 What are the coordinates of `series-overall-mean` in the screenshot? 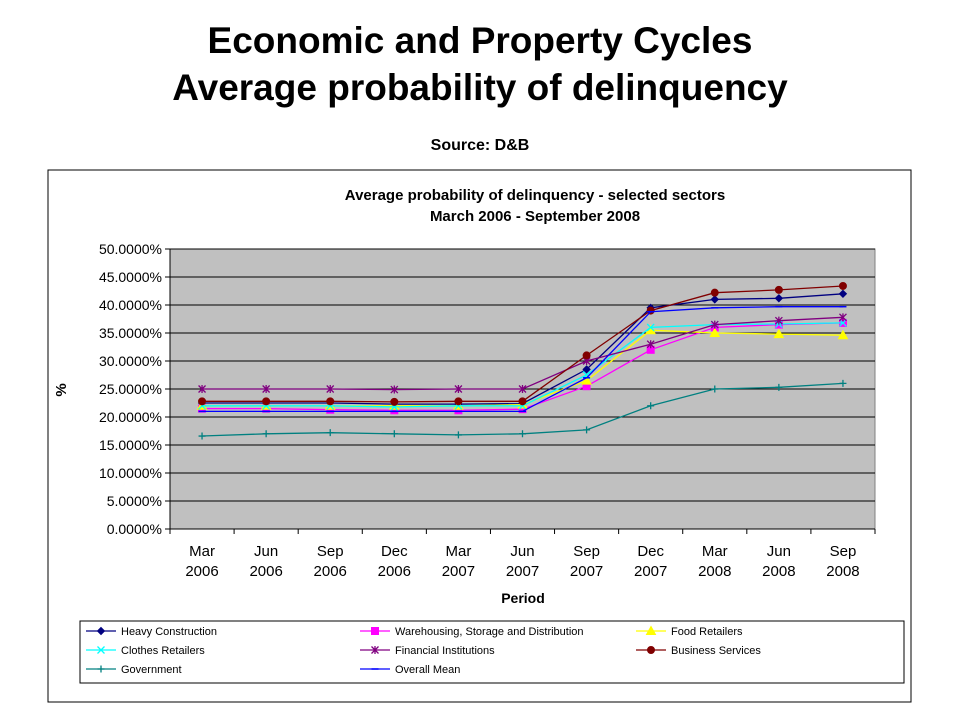 It's located at (522, 359).